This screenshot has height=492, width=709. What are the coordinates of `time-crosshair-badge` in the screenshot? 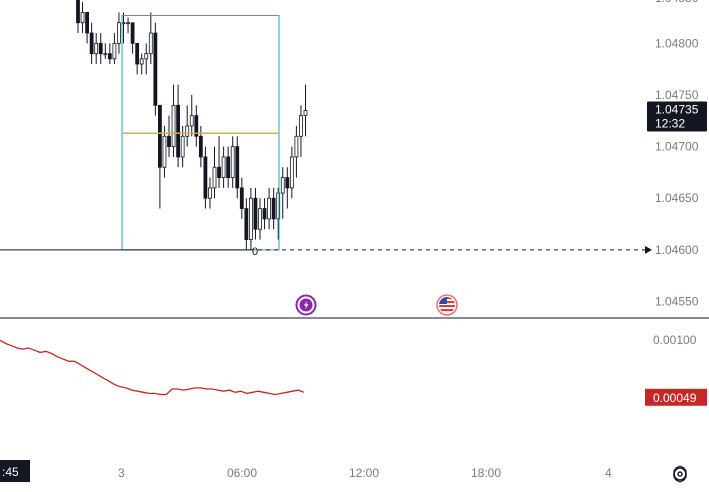 It's located at (15, 471).